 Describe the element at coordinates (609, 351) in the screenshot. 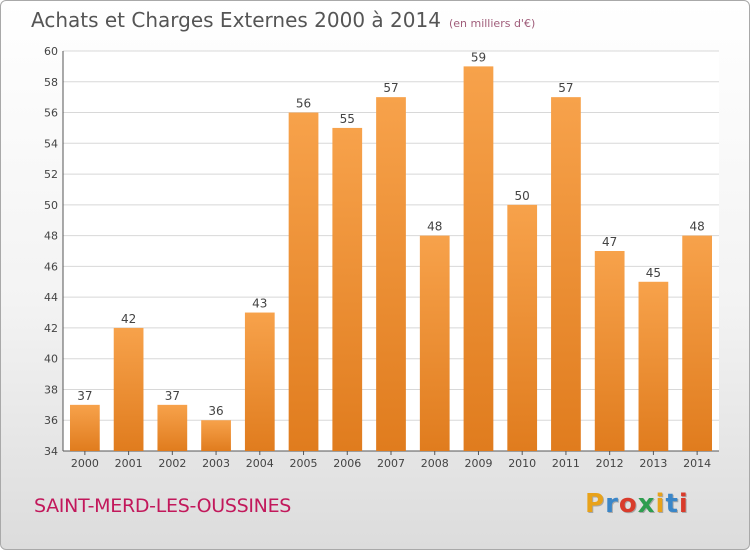

I see `bar-2012` at that location.